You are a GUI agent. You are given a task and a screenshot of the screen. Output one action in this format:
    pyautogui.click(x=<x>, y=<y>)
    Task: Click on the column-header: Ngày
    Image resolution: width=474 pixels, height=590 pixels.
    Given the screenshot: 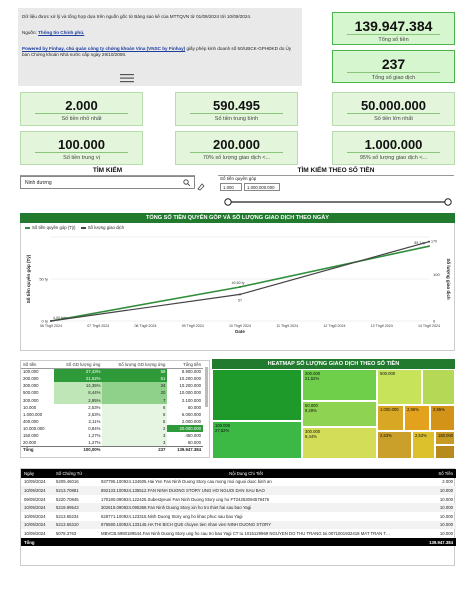 What is the action you would take?
    pyautogui.click(x=37, y=473)
    